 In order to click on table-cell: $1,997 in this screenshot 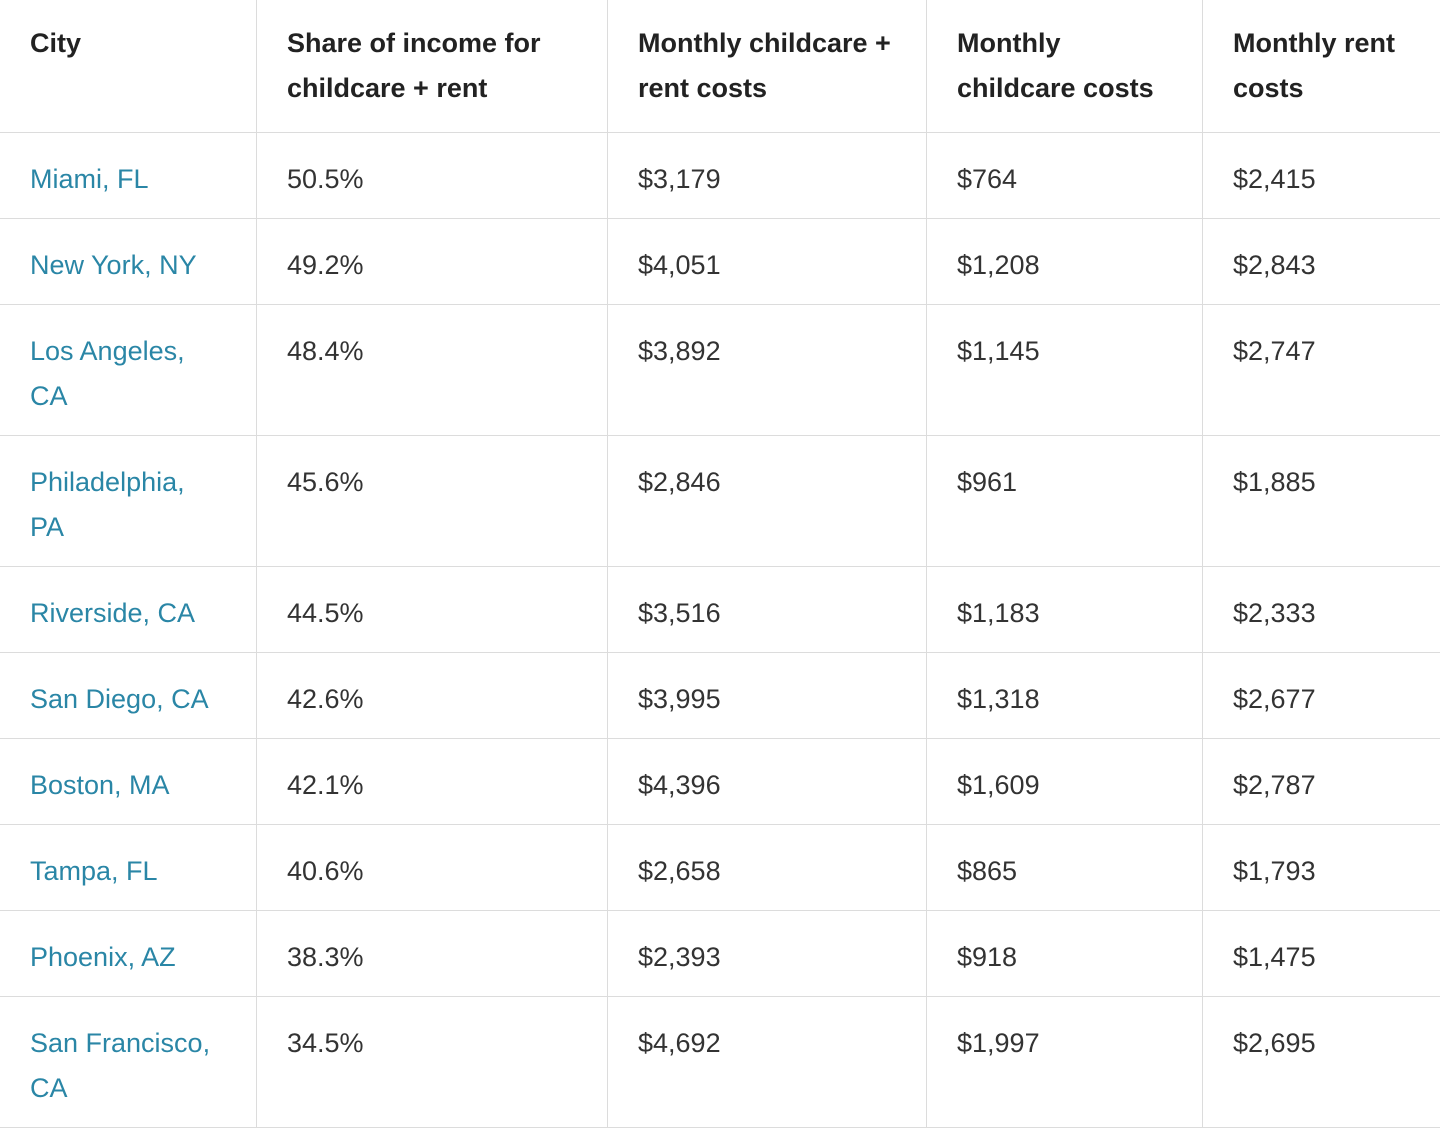, I will do `click(1065, 1062)`.